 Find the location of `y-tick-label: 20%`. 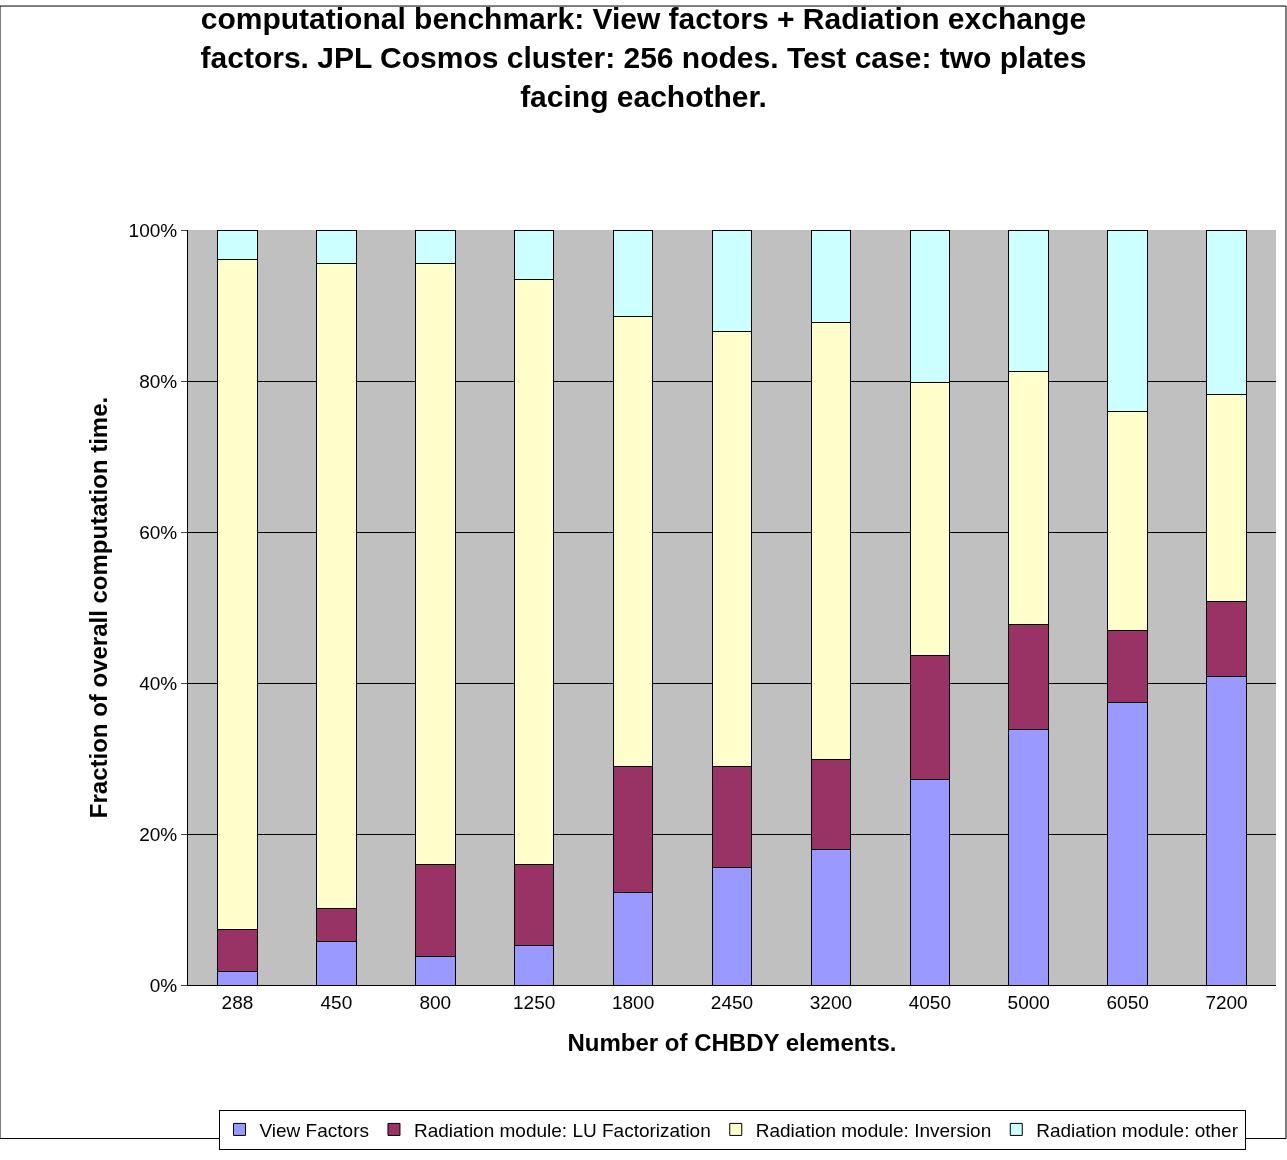

y-tick-label: 20% is located at coordinates (158, 834).